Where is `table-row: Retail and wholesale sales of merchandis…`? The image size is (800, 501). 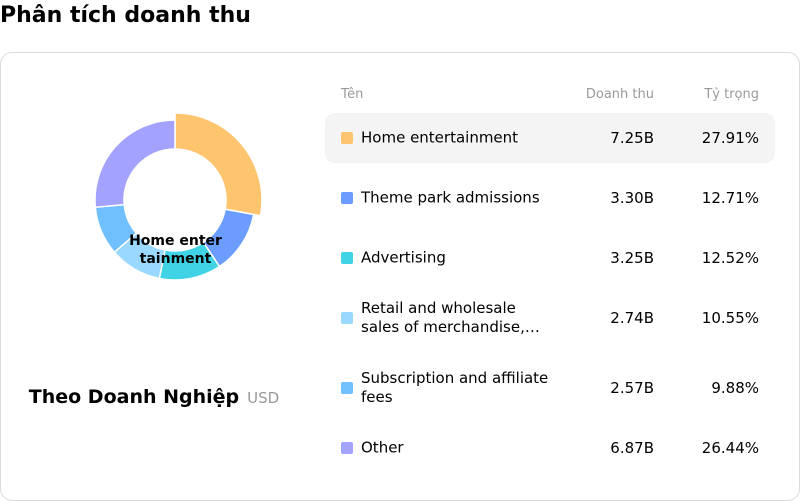
table-row: Retail and wholesale sales of merchandis… is located at coordinates (550, 318).